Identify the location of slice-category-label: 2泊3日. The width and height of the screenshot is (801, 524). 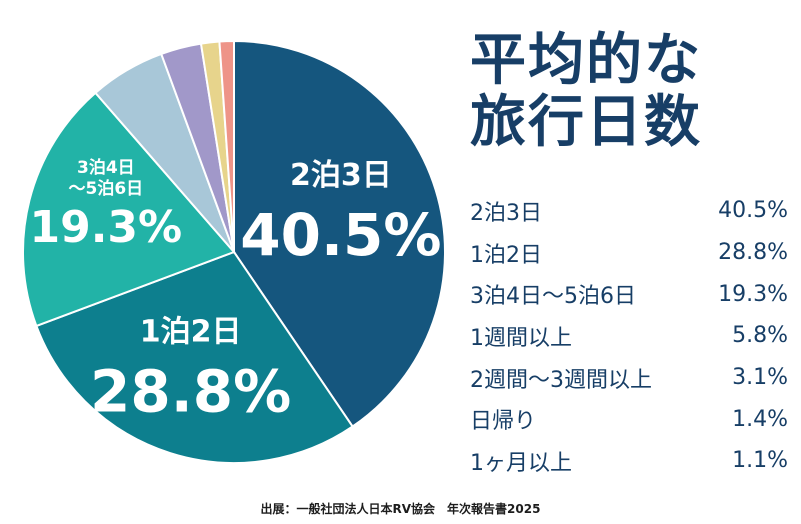
(341, 175).